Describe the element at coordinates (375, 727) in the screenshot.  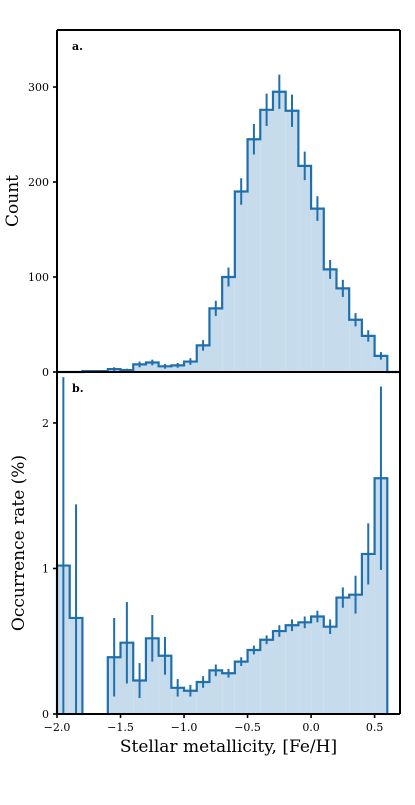
I see `x-tick-label: 0.5` at that location.